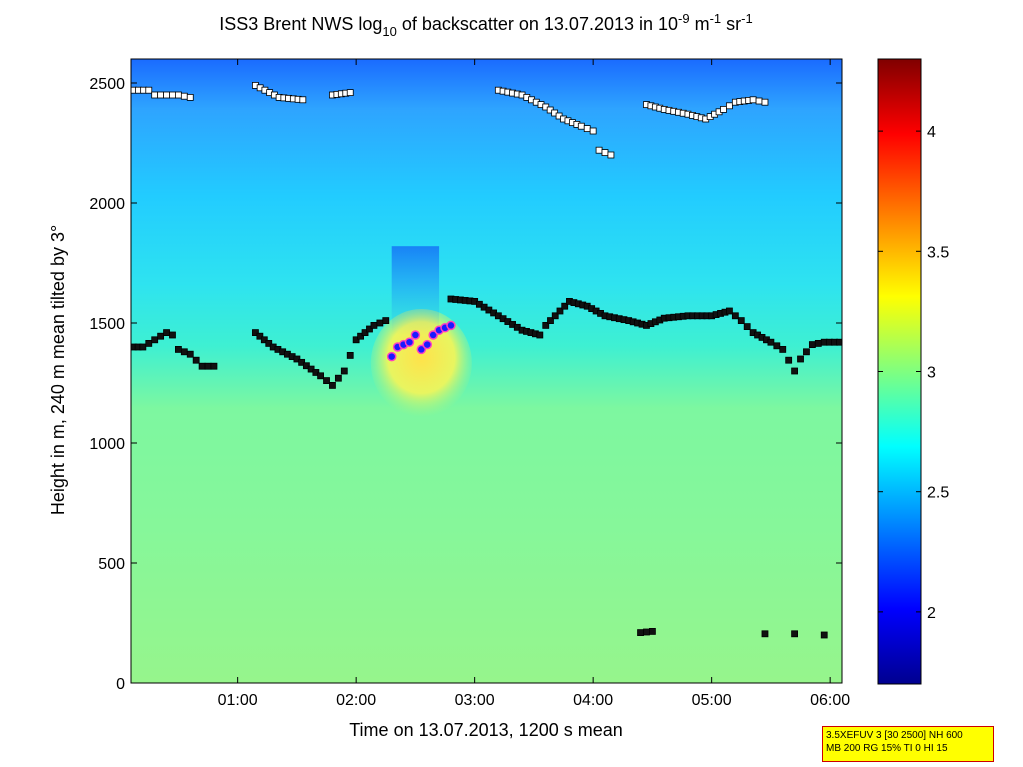 The height and width of the screenshot is (767, 1023). I want to click on x-tick-label: 01:00, so click(238, 700).